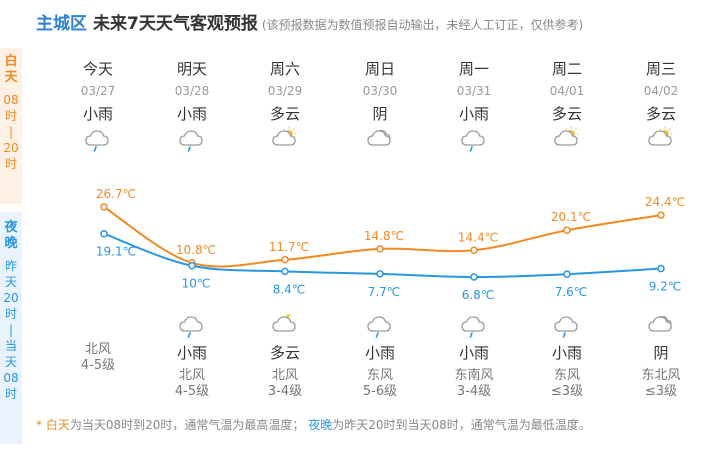 The width and height of the screenshot is (720, 449). I want to click on wind-level: ≤3级, so click(567, 391).